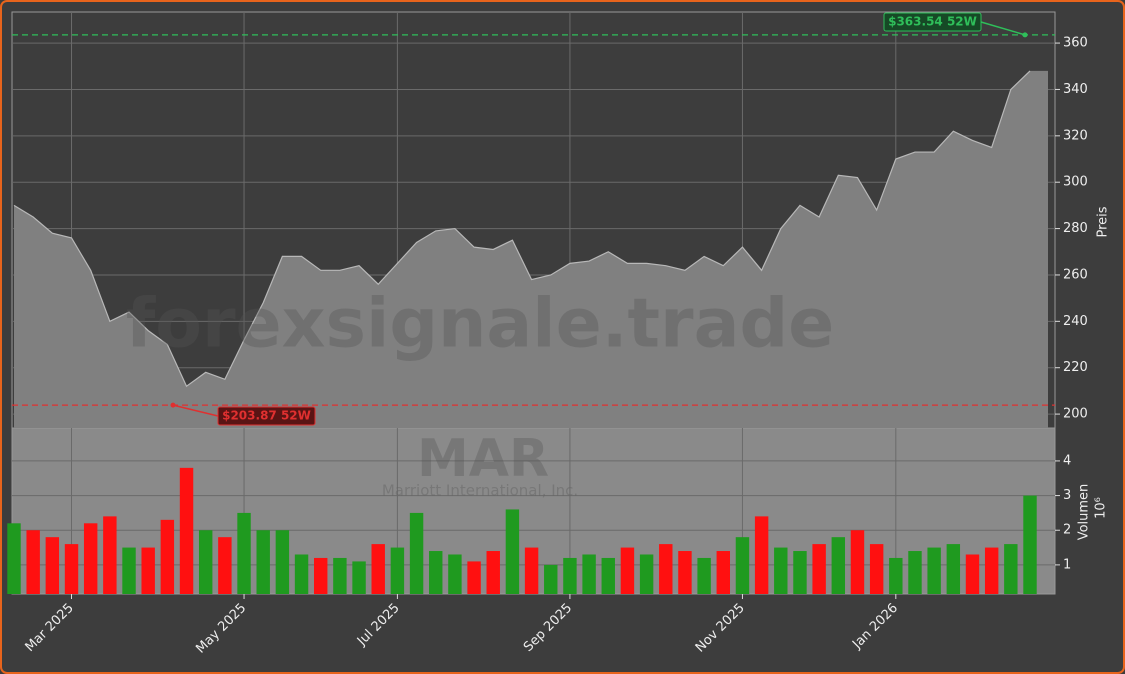 Image resolution: width=1125 pixels, height=674 pixels. Describe the element at coordinates (1101, 508) in the screenshot. I see `y-axis-unit: 10⁶` at that location.